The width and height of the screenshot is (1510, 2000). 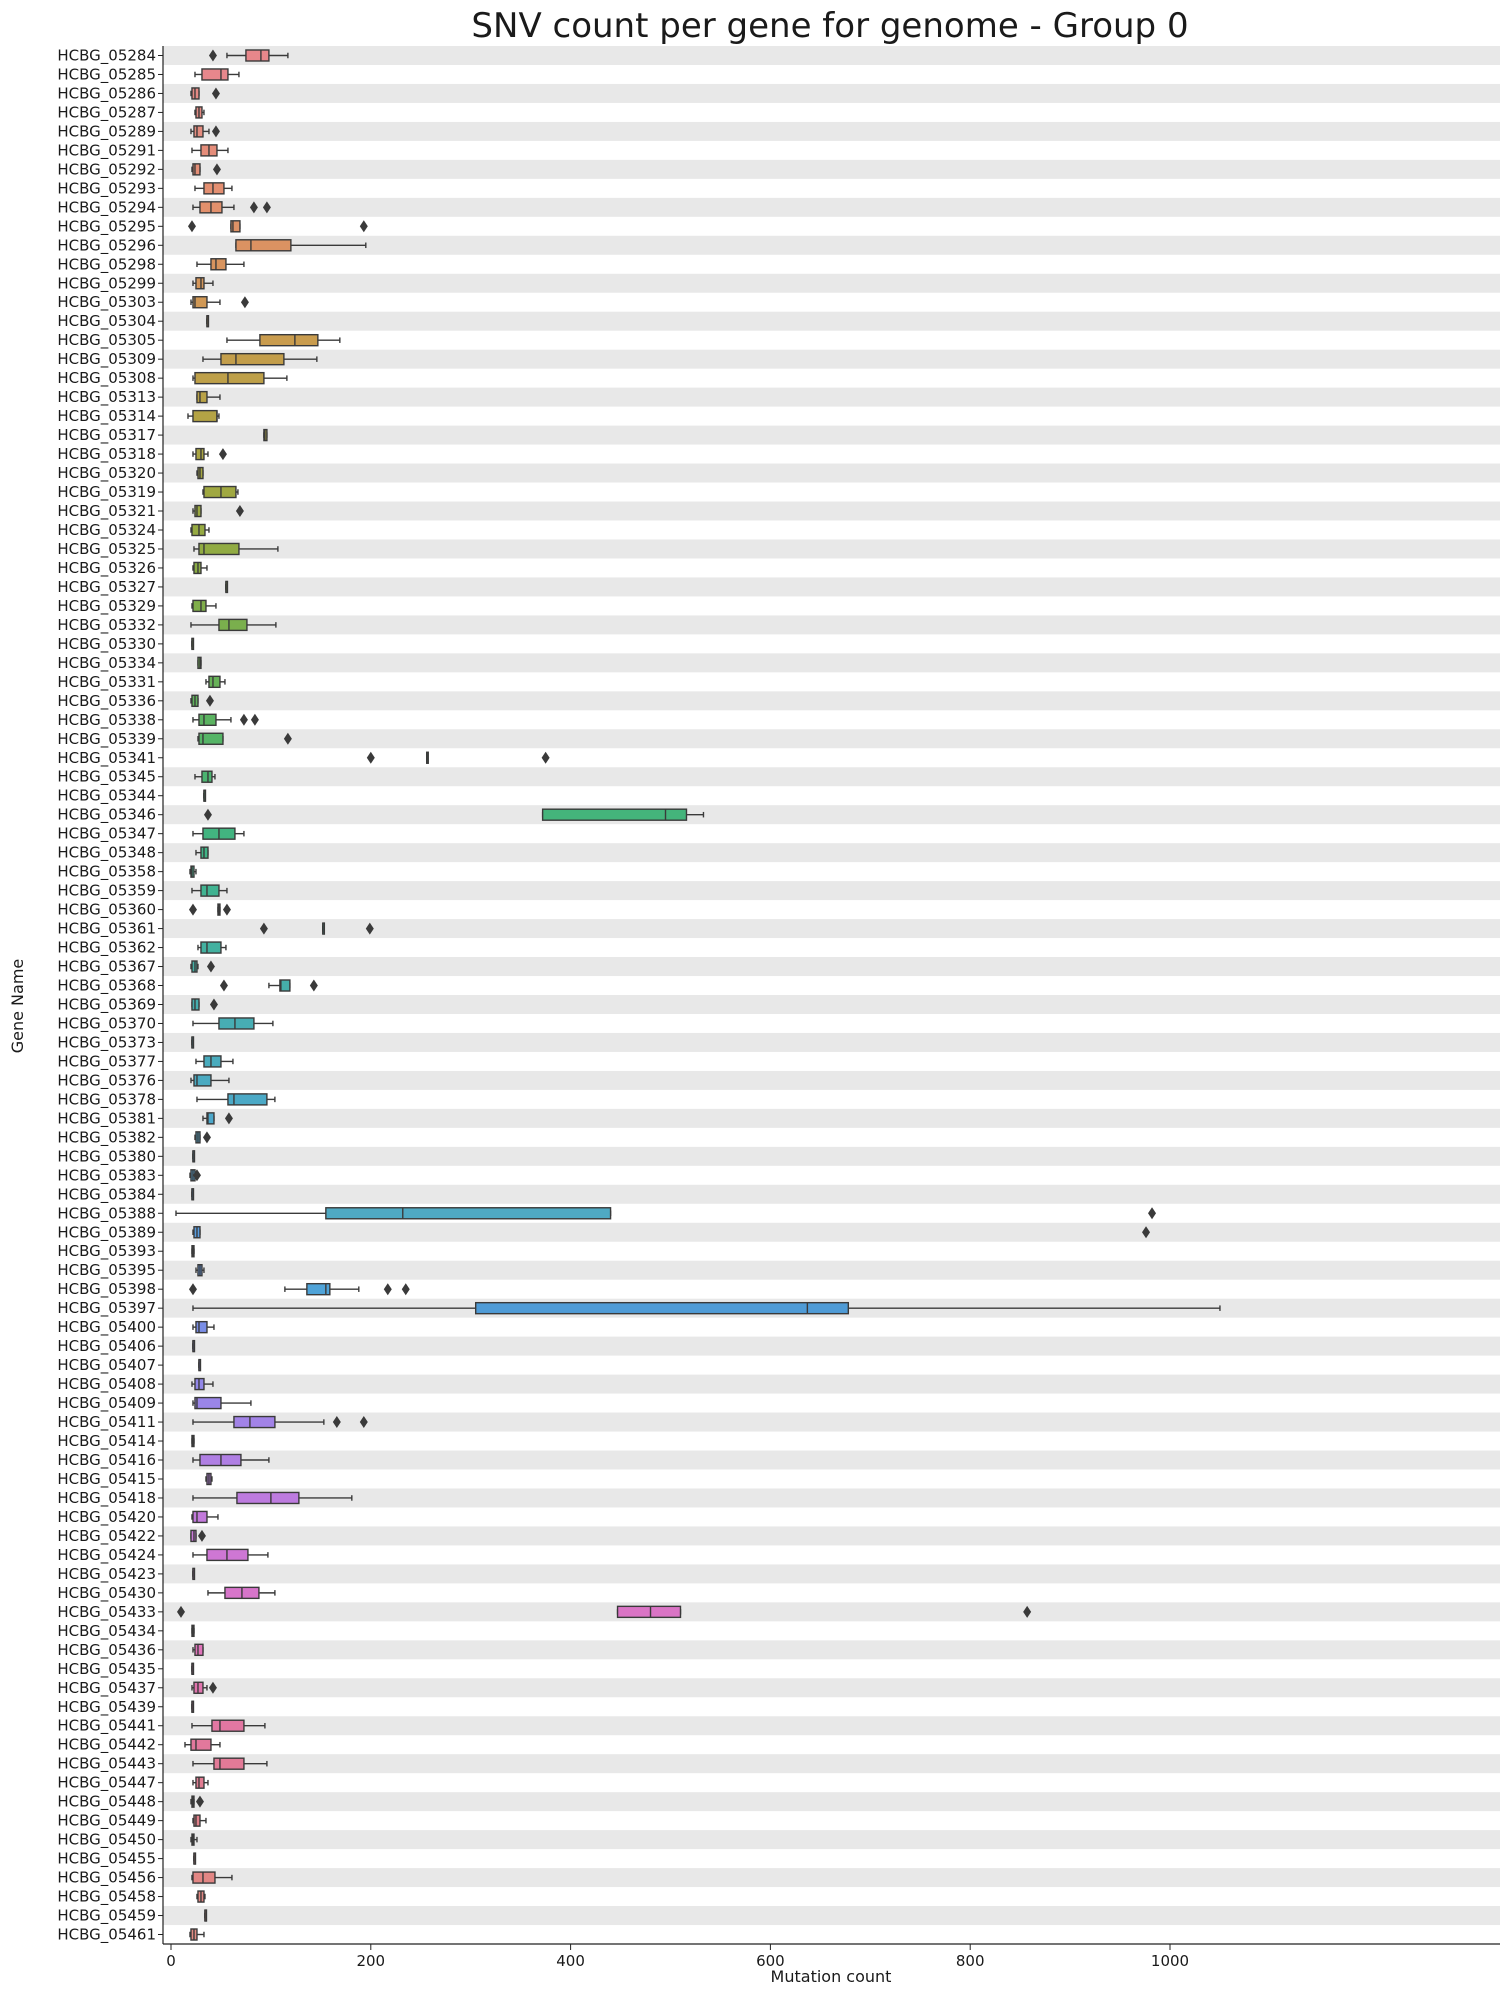 I want to click on y-tick-label: HCBG_05400, so click(x=106, y=1327).